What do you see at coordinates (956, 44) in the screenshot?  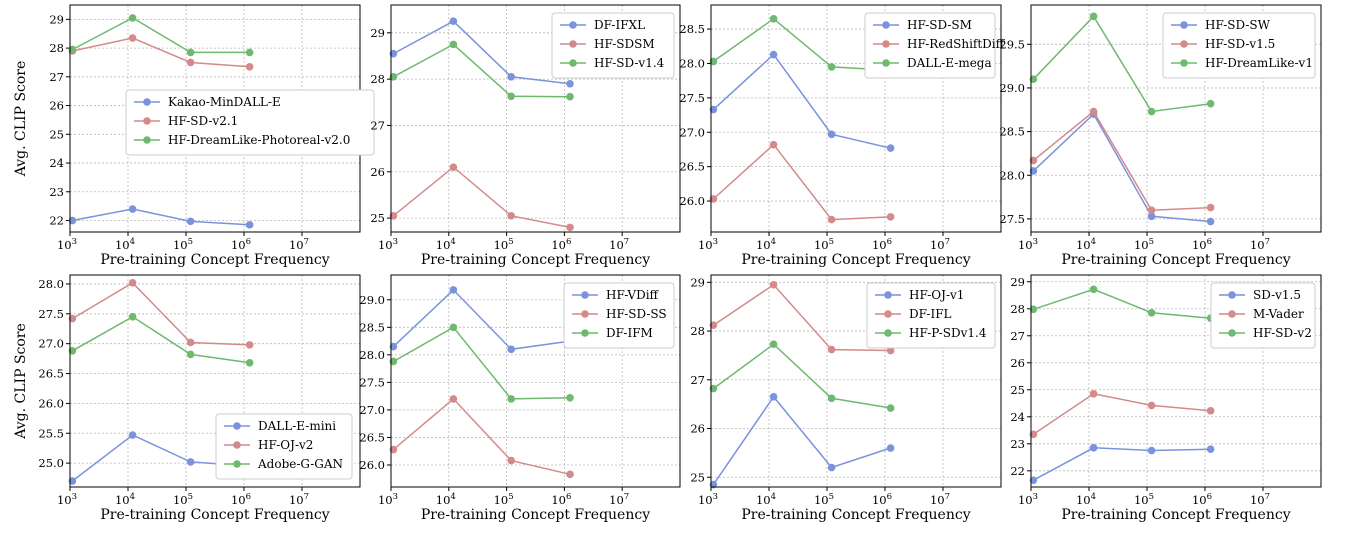 I see `legend-label: HF-RedShiftDiff` at bounding box center [956, 44].